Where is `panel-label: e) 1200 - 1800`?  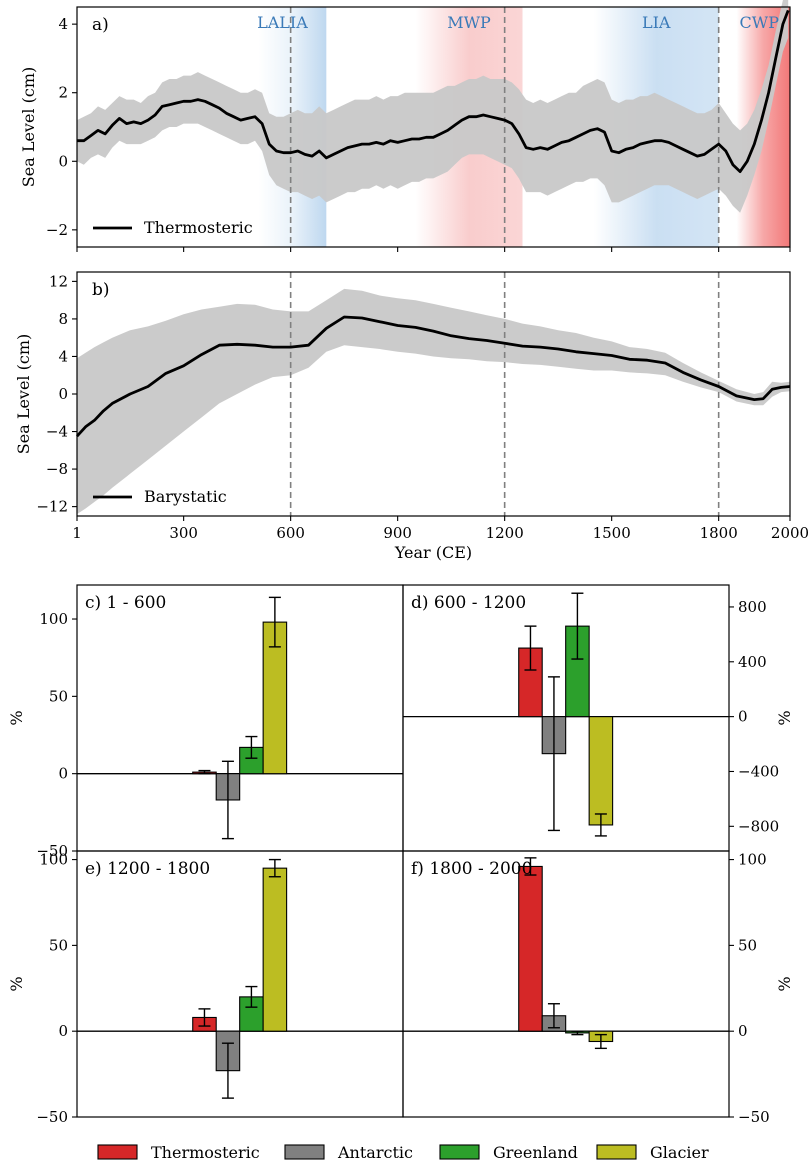
panel-label: e) 1200 - 1800 is located at coordinates (147, 869).